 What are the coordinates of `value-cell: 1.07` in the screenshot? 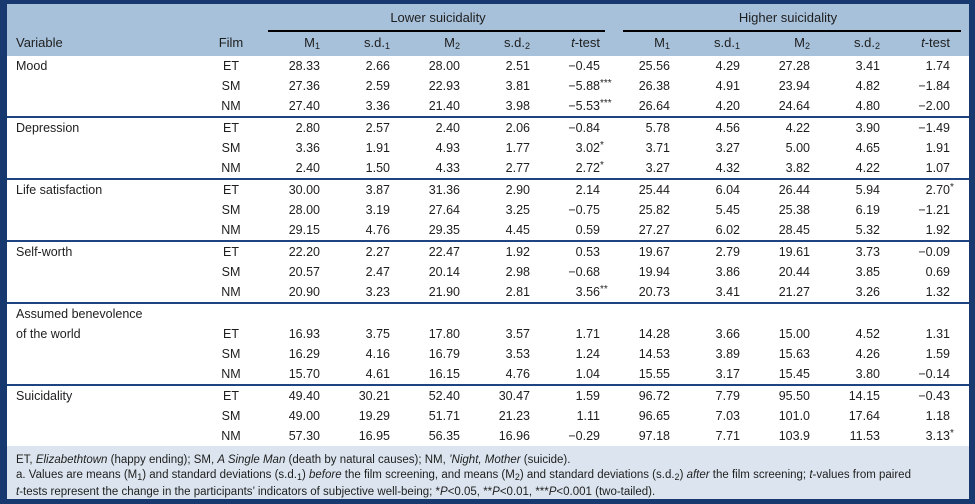 It's located at (937, 168).